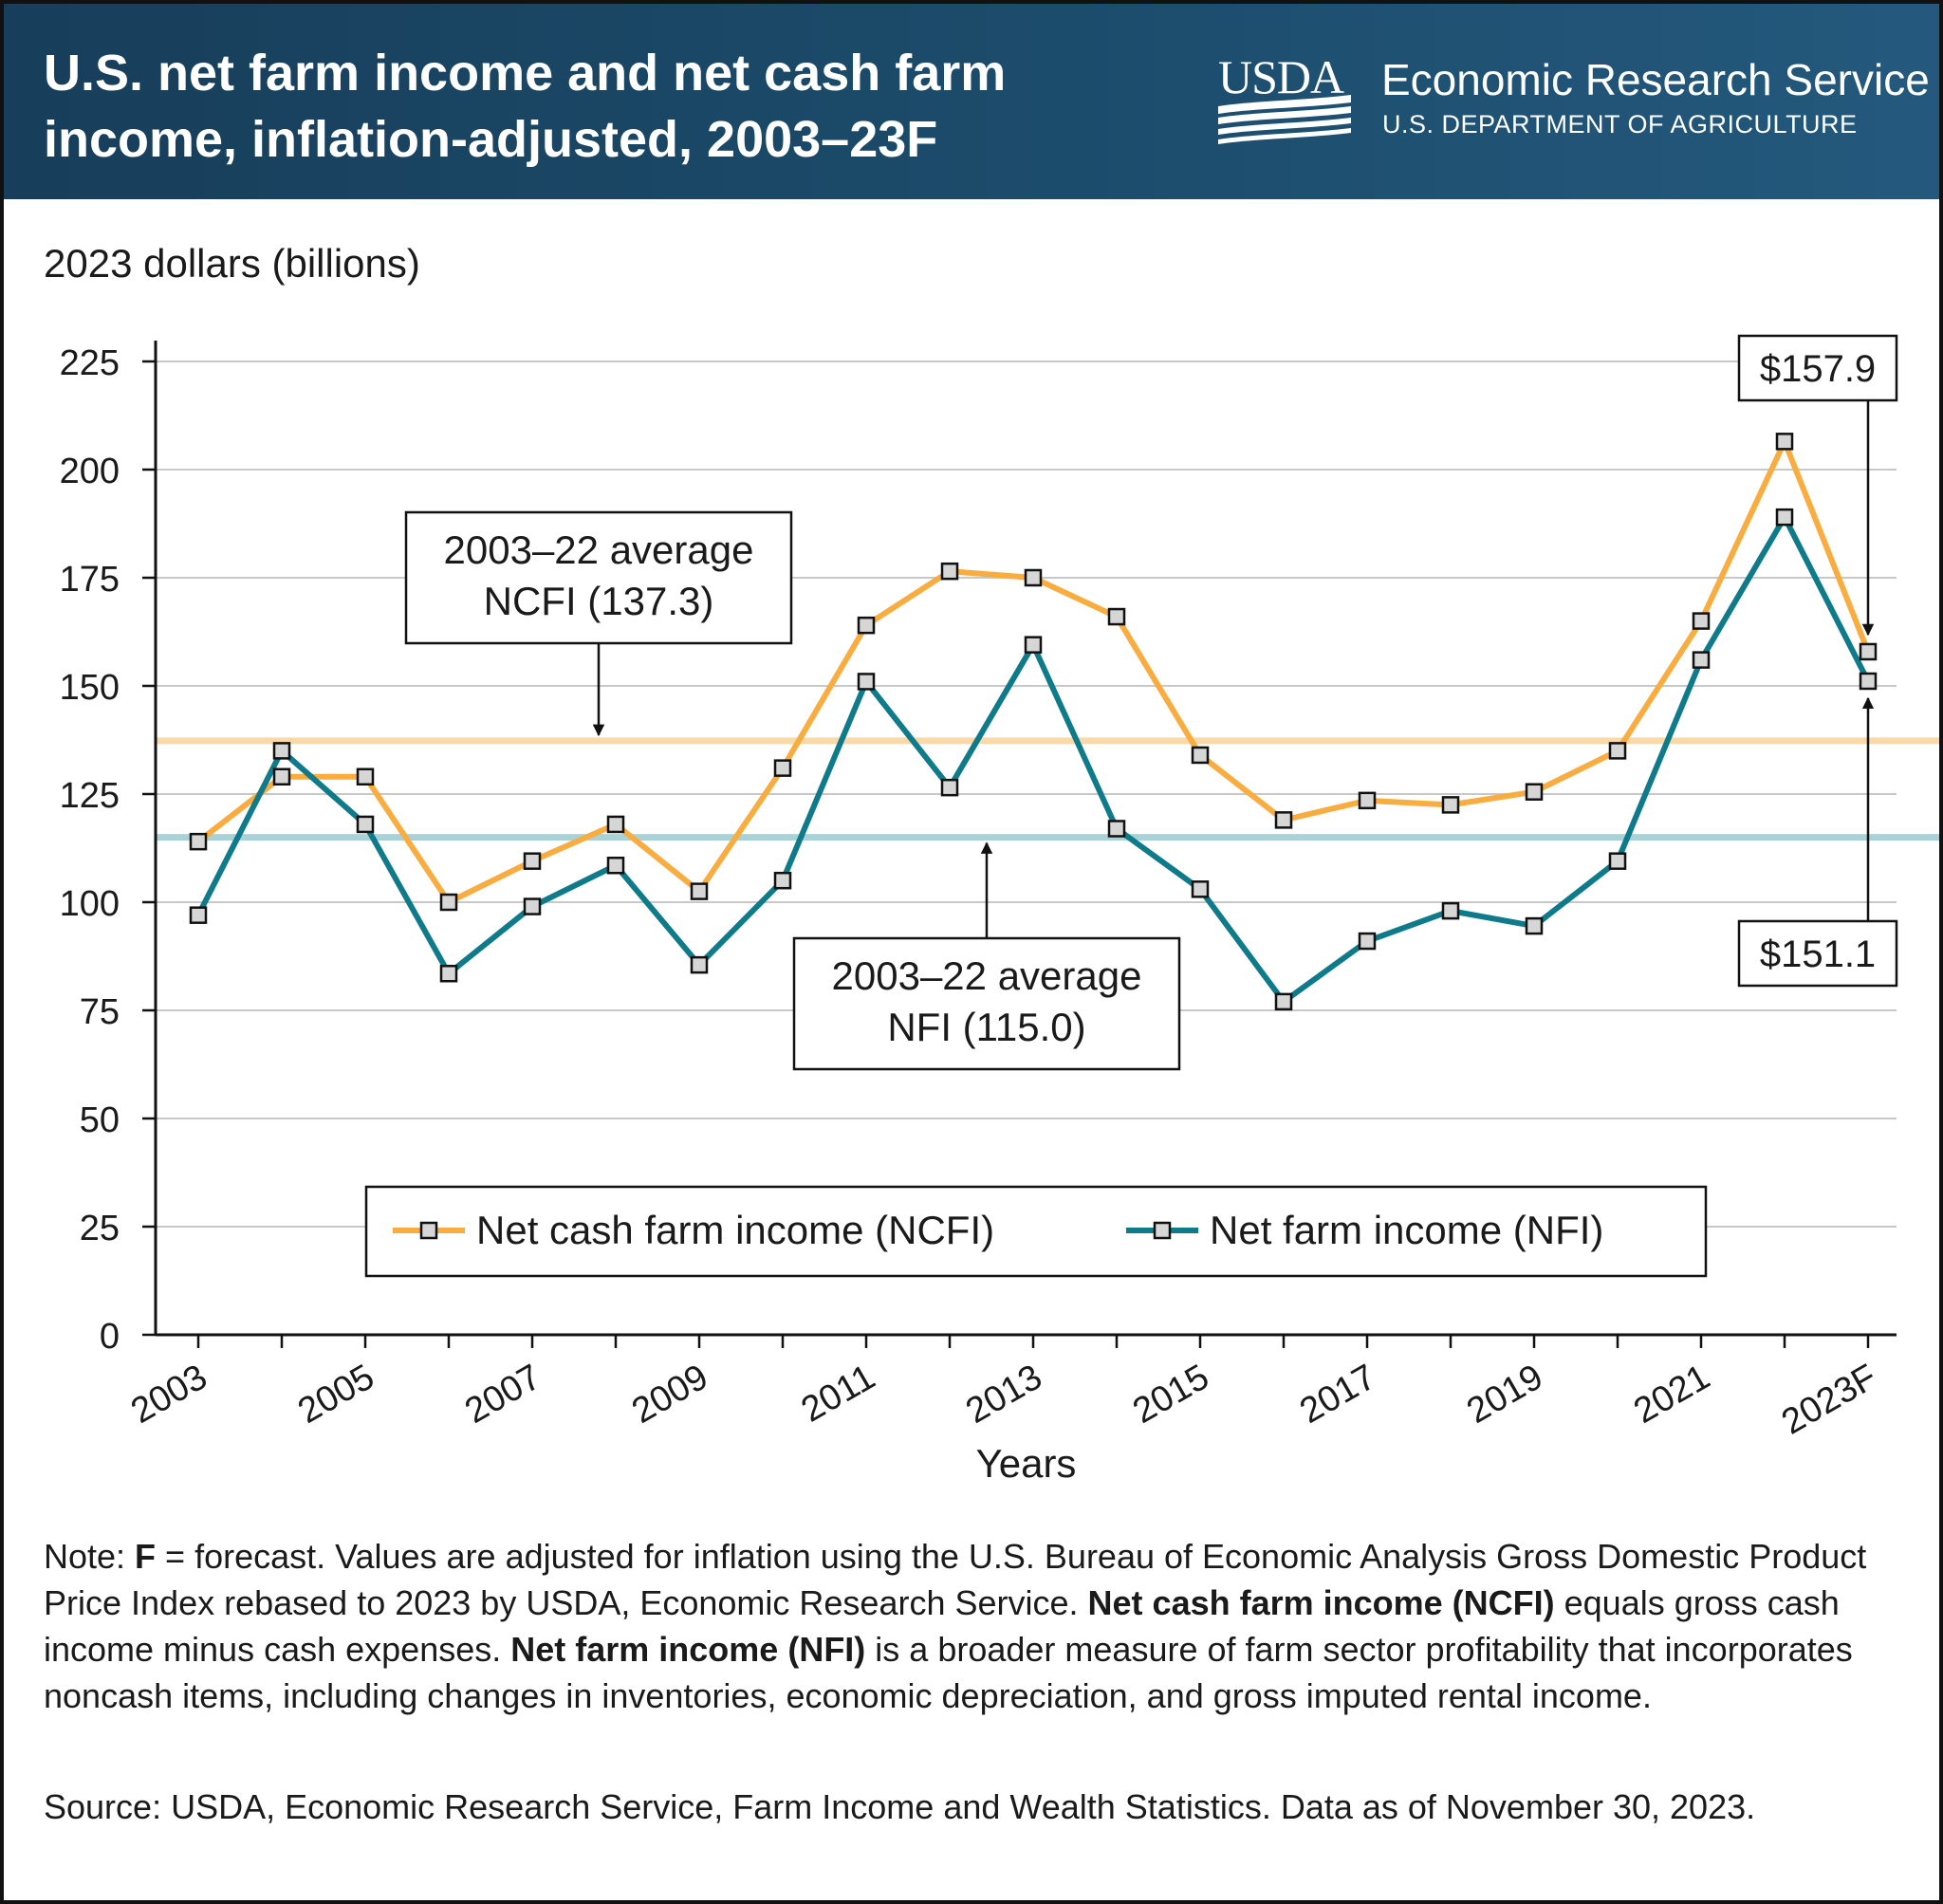  I want to click on legend-swatch-marker-ncfi, so click(429, 1230).